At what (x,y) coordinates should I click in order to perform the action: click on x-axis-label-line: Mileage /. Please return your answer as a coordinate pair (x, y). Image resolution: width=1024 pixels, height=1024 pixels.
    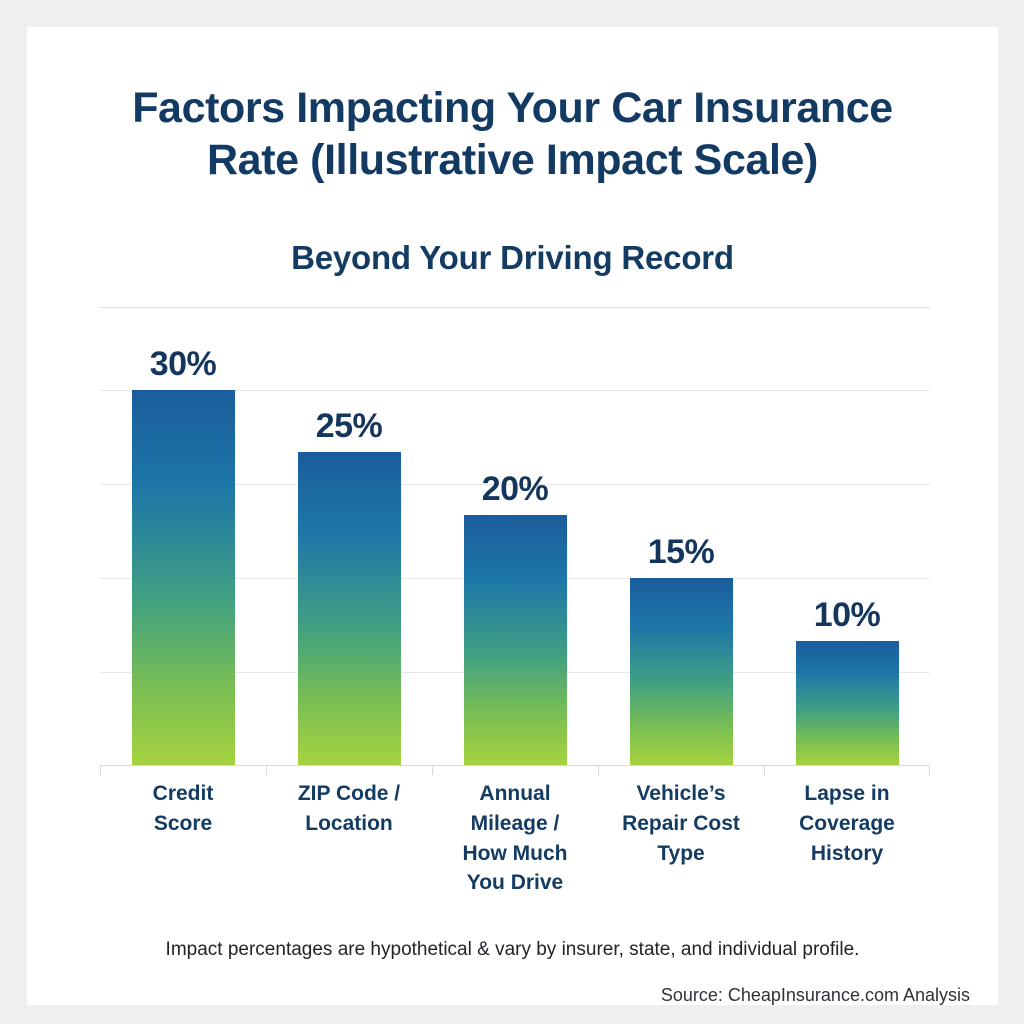
    Looking at the image, I should click on (515, 823).